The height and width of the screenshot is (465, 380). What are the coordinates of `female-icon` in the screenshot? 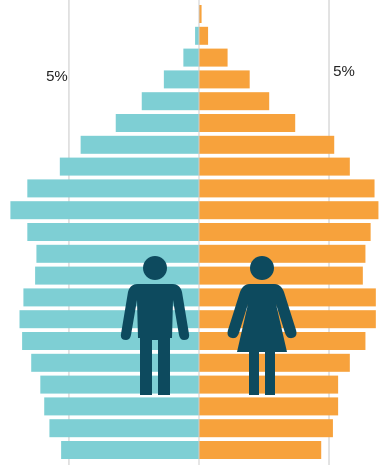 It's located at (262, 325).